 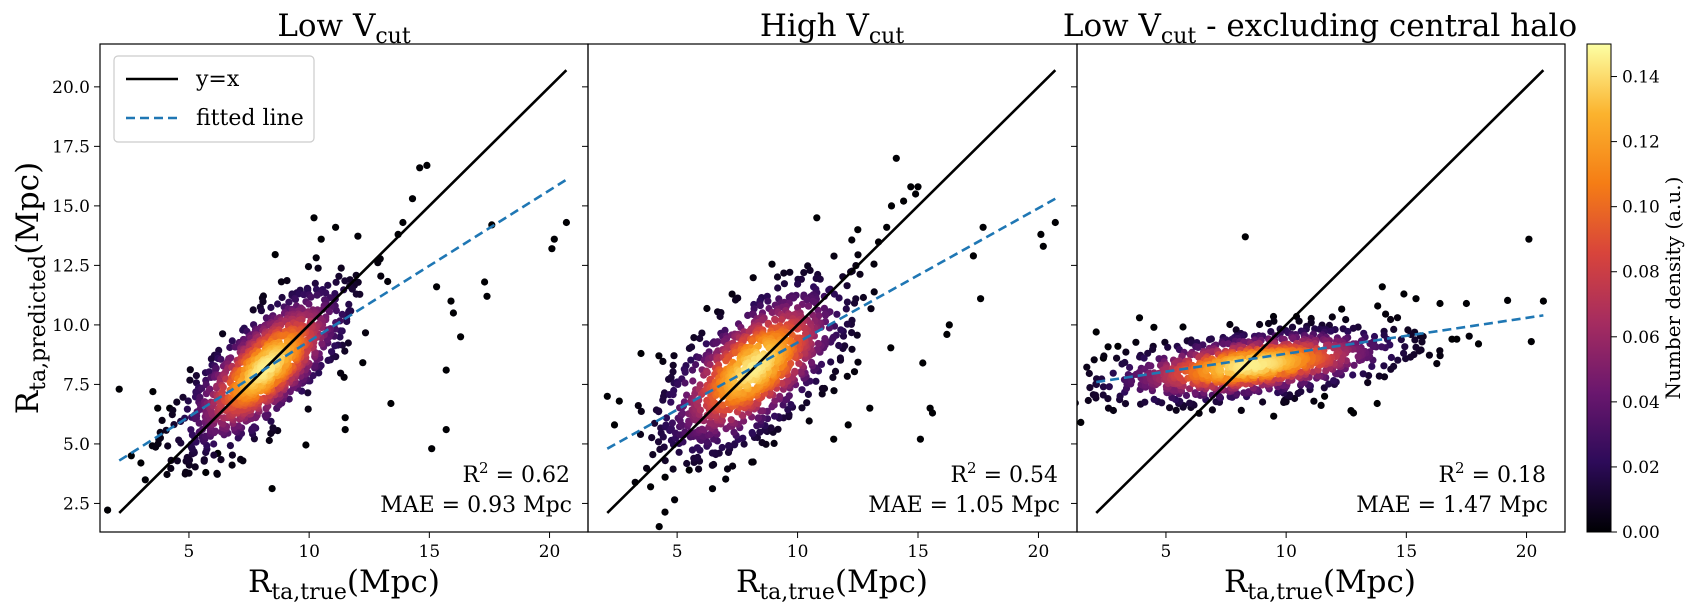 What do you see at coordinates (1492, 473) in the screenshot?
I see `r2-annotation: R2 = 0.18` at bounding box center [1492, 473].